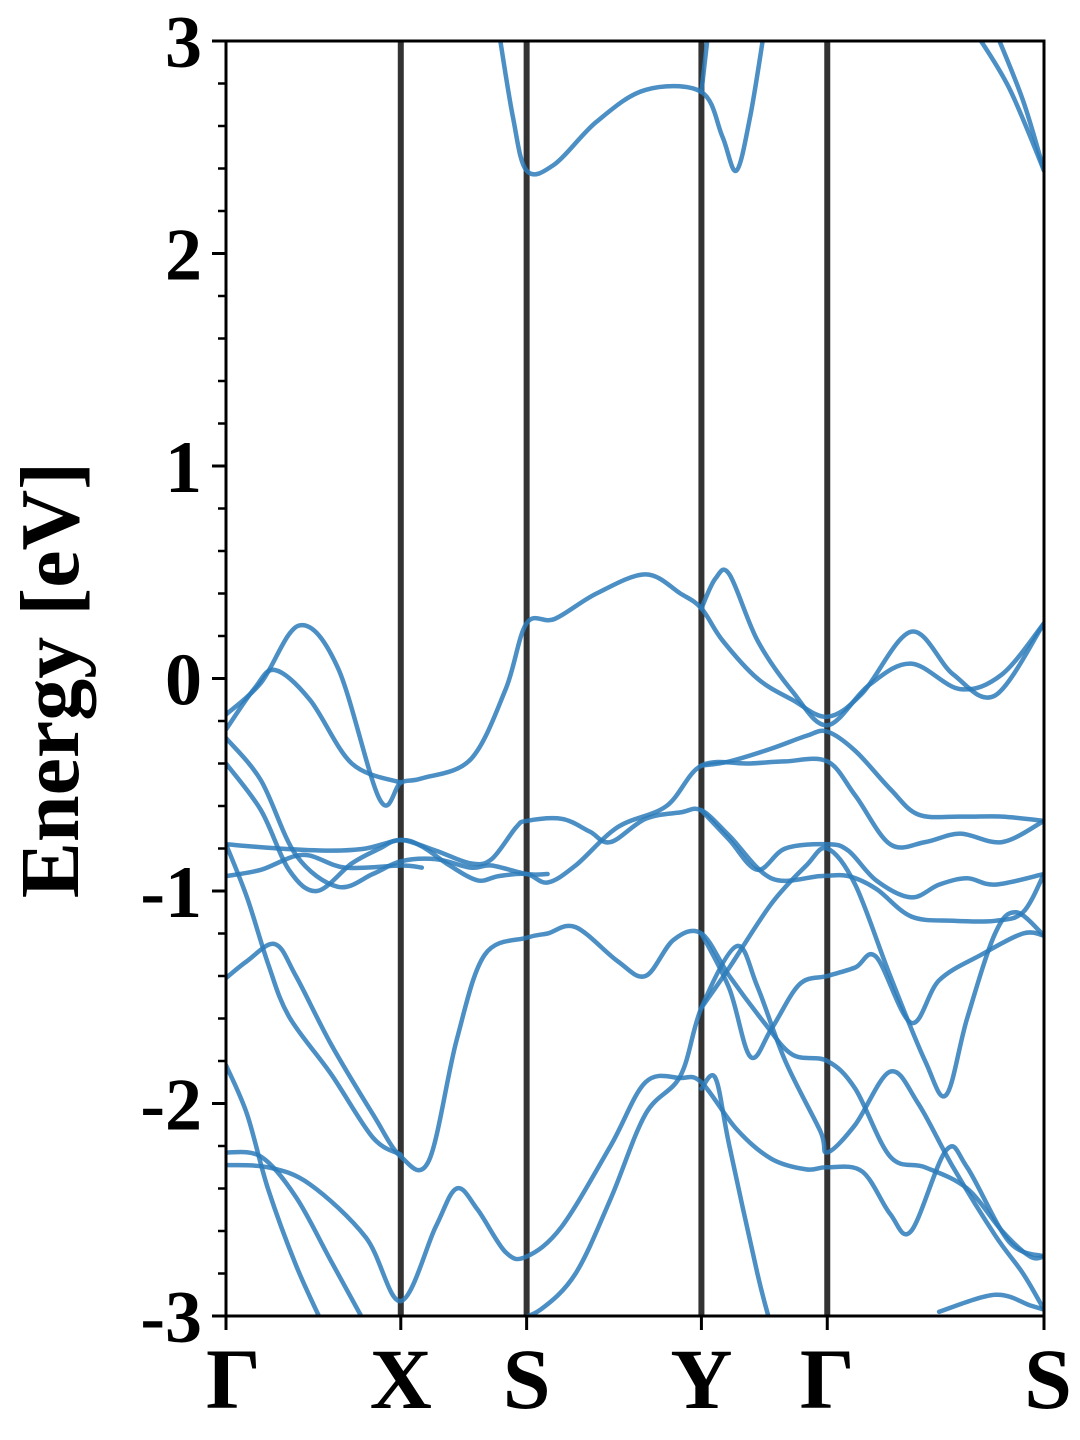 This screenshot has height=1440, width=1080. I want to click on y-tick-label: 3, so click(183, 43).